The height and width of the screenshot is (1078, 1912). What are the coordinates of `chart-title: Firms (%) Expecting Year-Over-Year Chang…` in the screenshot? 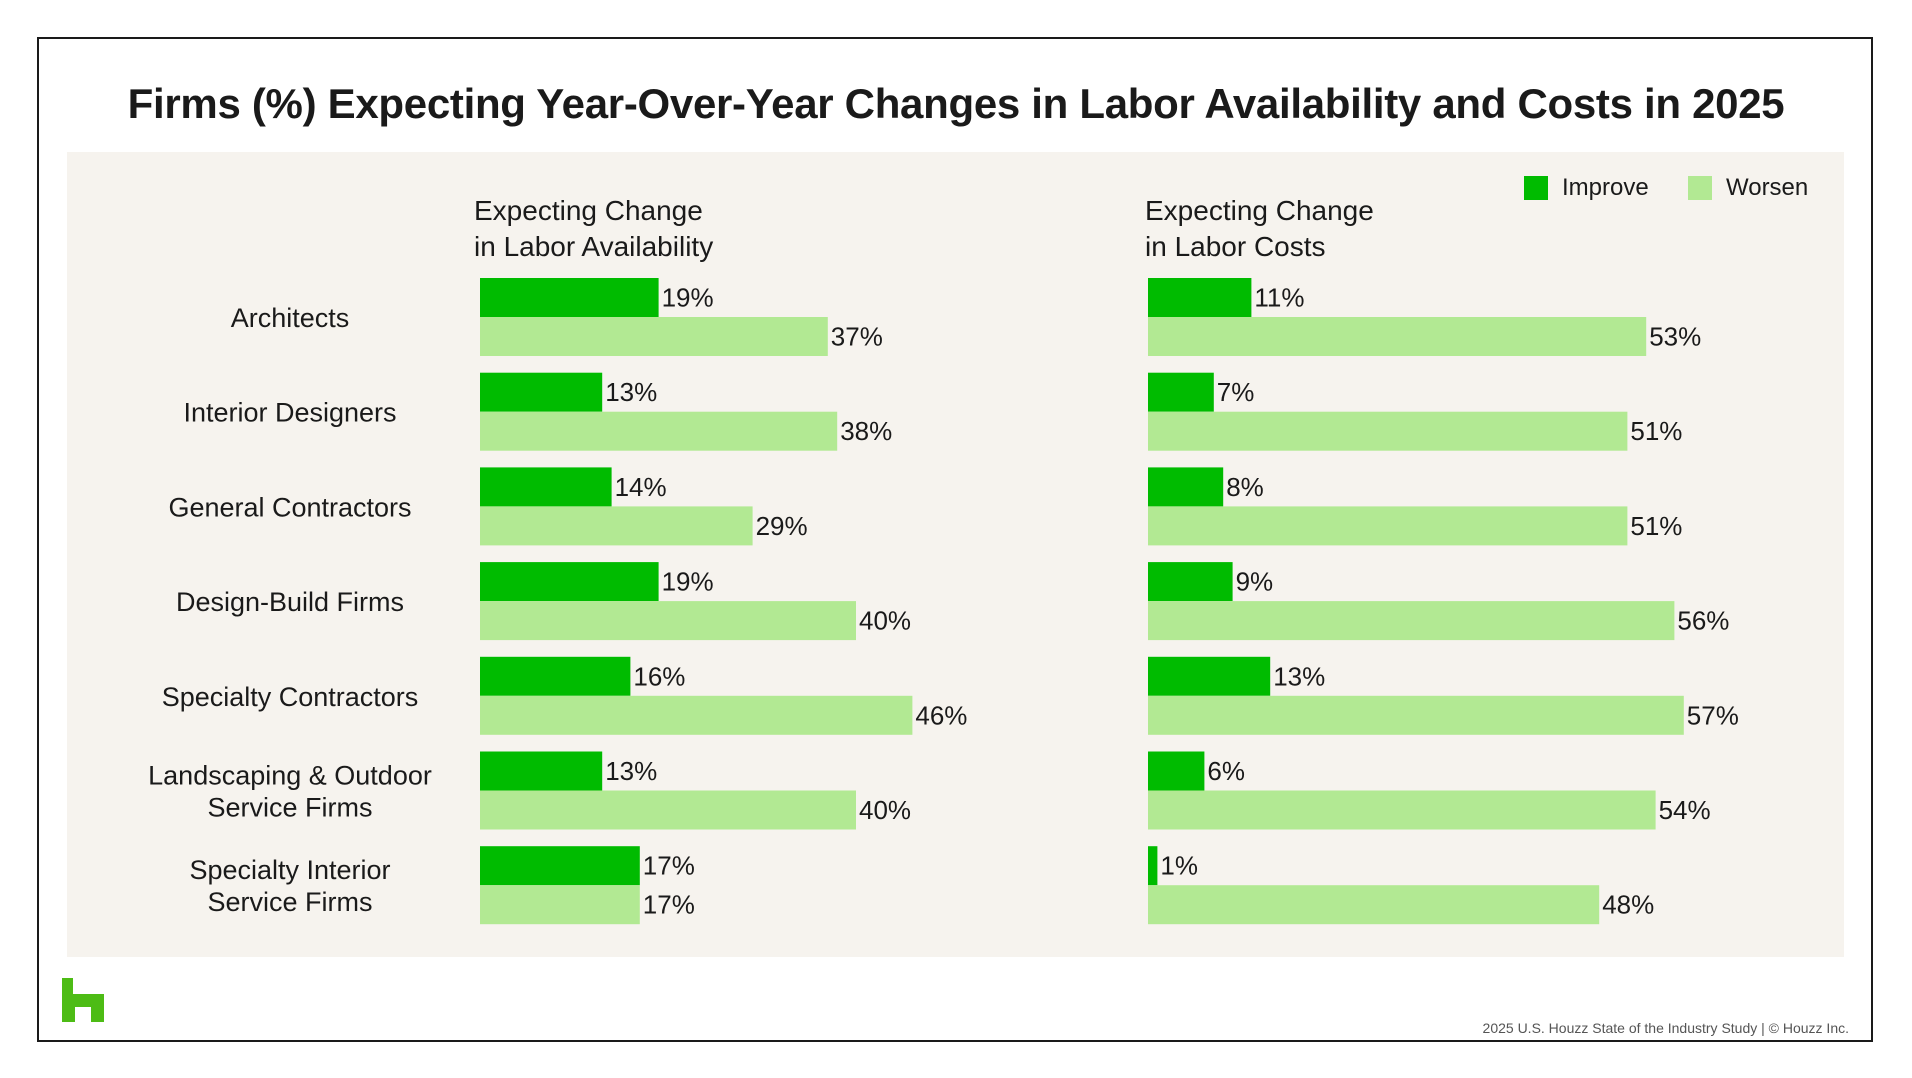 It's located at (956, 103).